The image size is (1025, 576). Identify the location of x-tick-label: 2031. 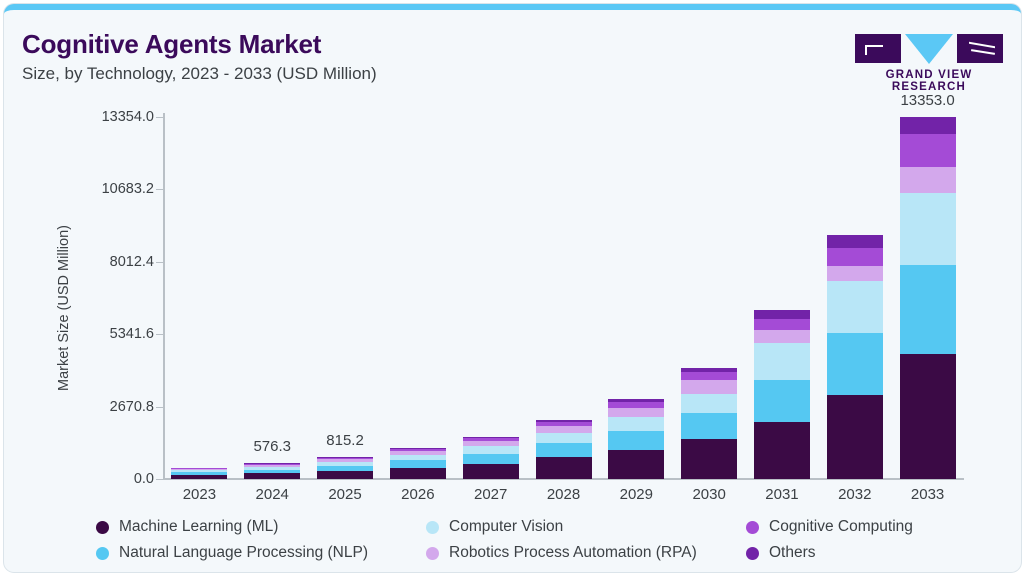
(782, 494).